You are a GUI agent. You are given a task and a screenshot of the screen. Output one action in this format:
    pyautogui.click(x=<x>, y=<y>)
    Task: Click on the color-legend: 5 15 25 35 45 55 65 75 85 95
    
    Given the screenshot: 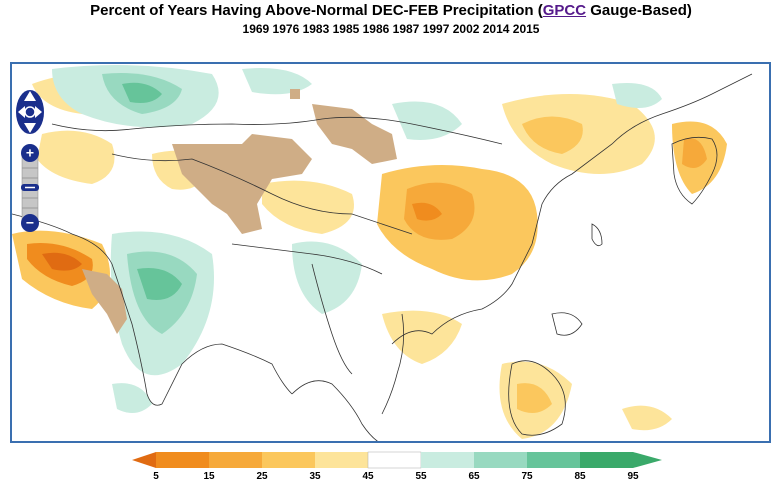 What is the action you would take?
    pyautogui.click(x=397, y=466)
    